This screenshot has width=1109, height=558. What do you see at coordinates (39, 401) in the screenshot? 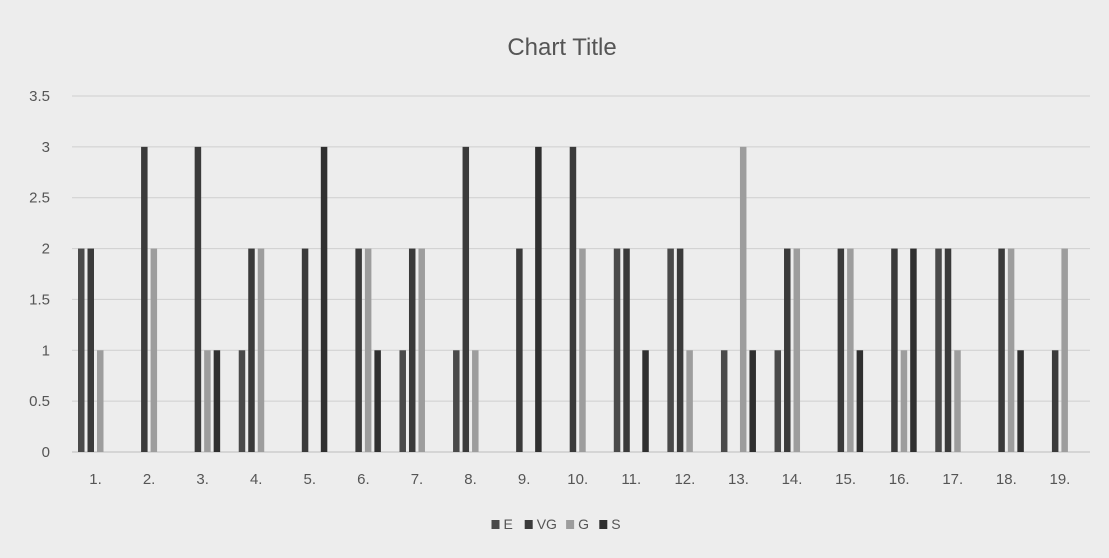
I see `y-tick-label: 0.5` at bounding box center [39, 401].